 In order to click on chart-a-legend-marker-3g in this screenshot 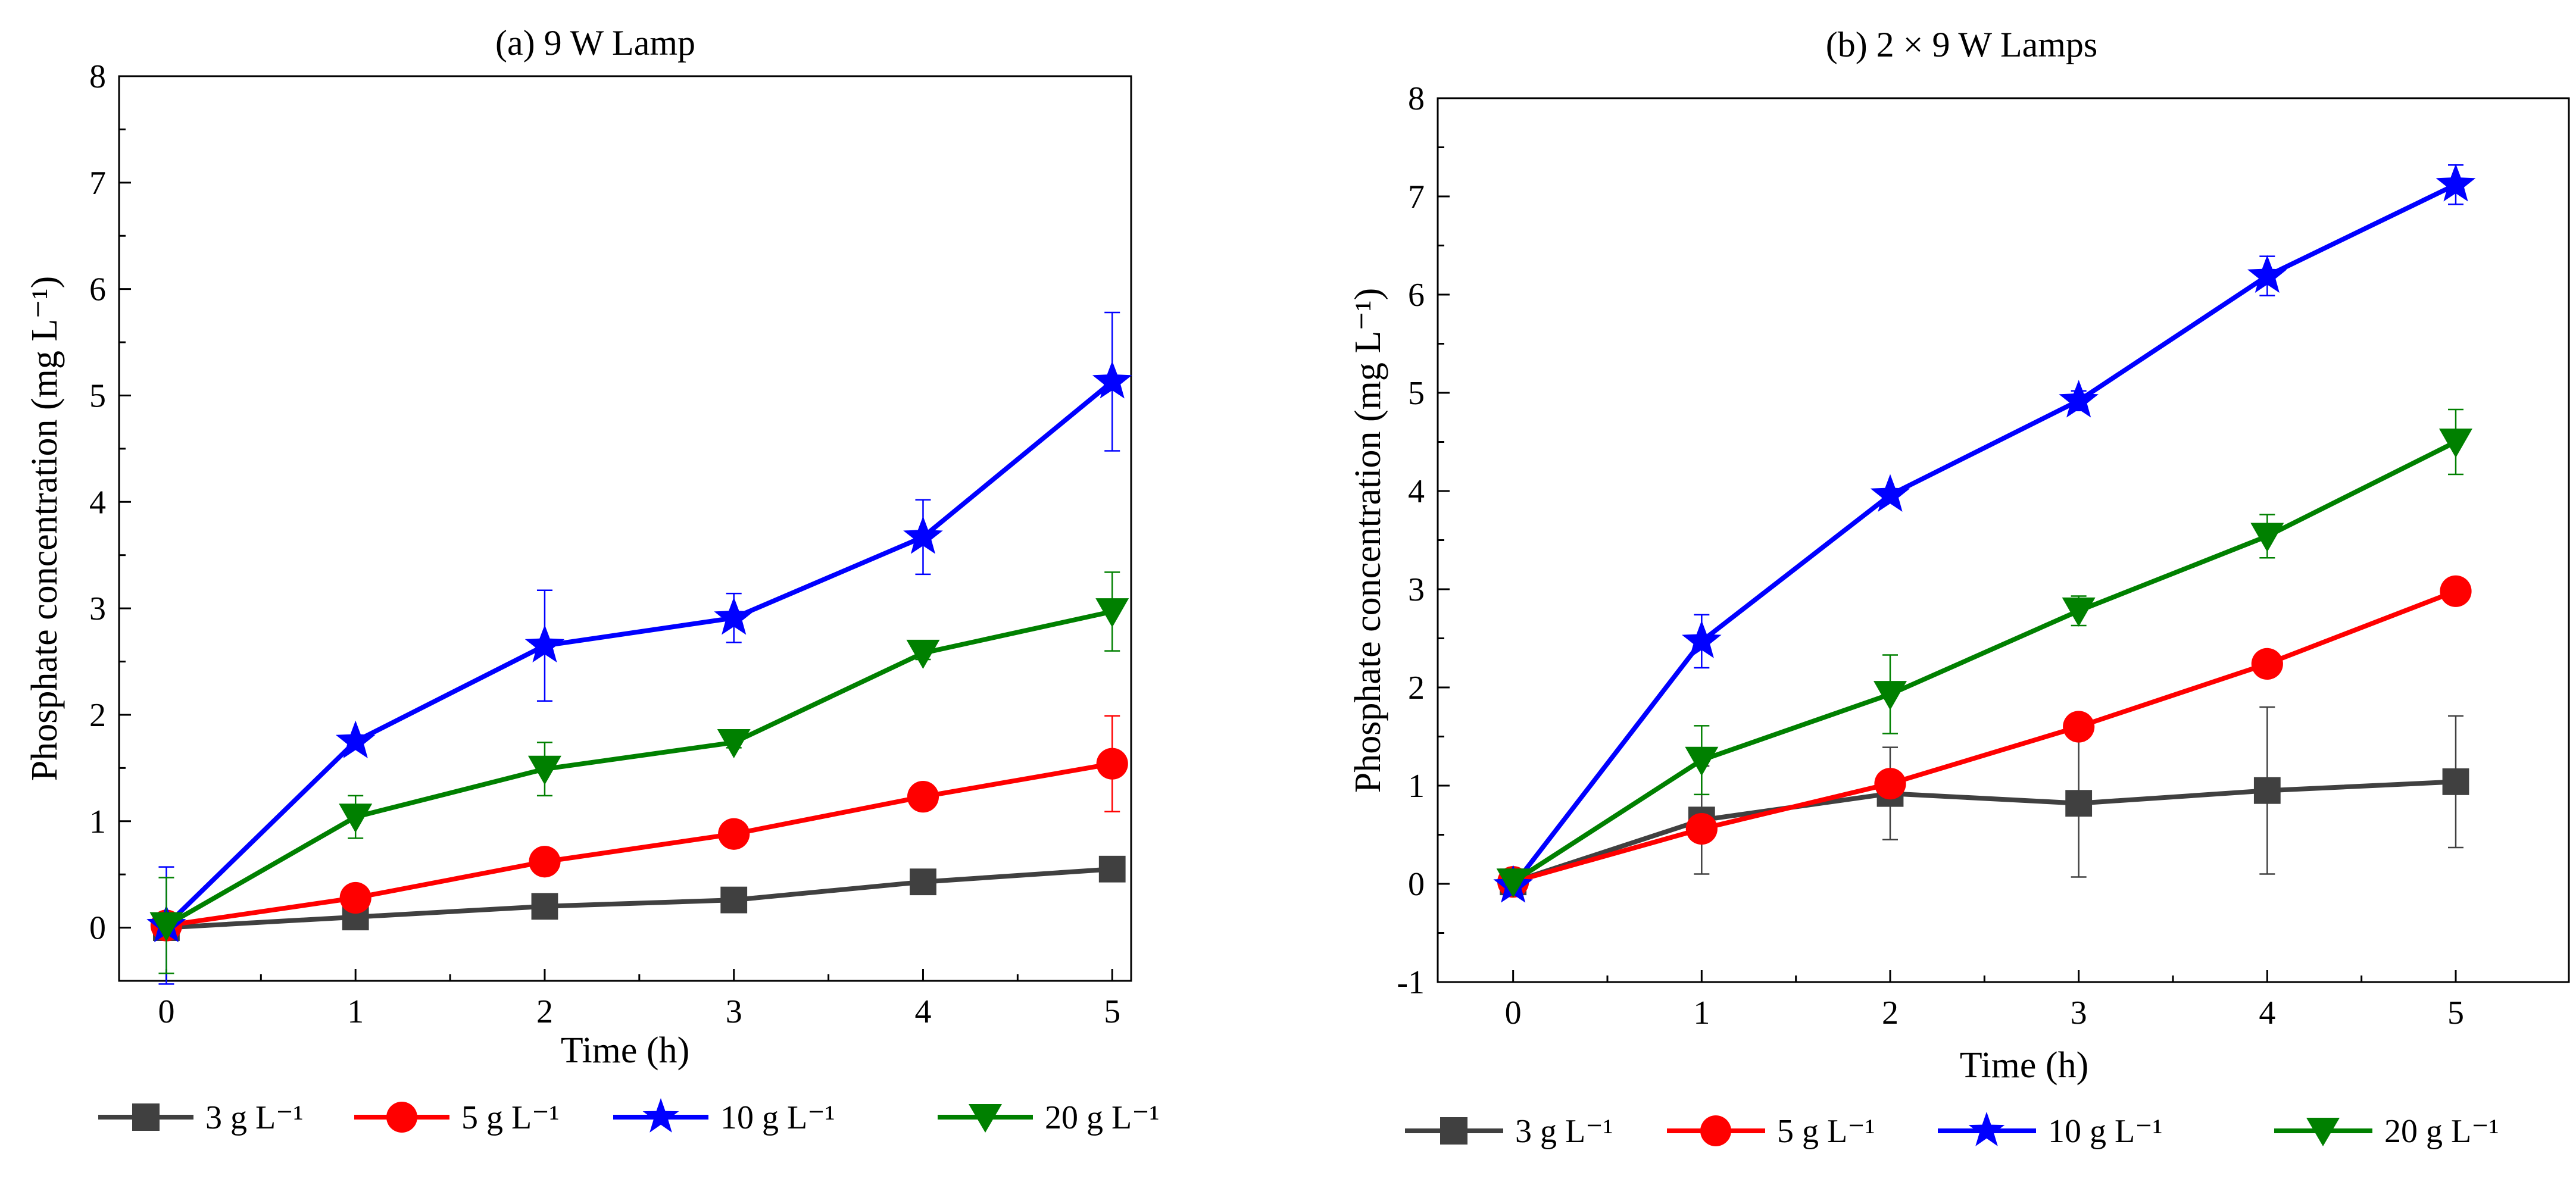, I will do `click(146, 1117)`.